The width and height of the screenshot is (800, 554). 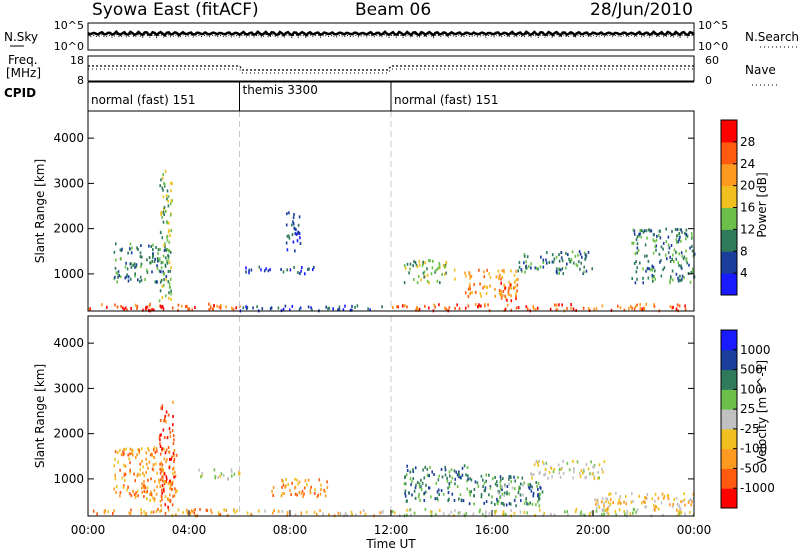 What do you see at coordinates (641, 10) in the screenshot?
I see `date-title: 28/Jun/2010` at bounding box center [641, 10].